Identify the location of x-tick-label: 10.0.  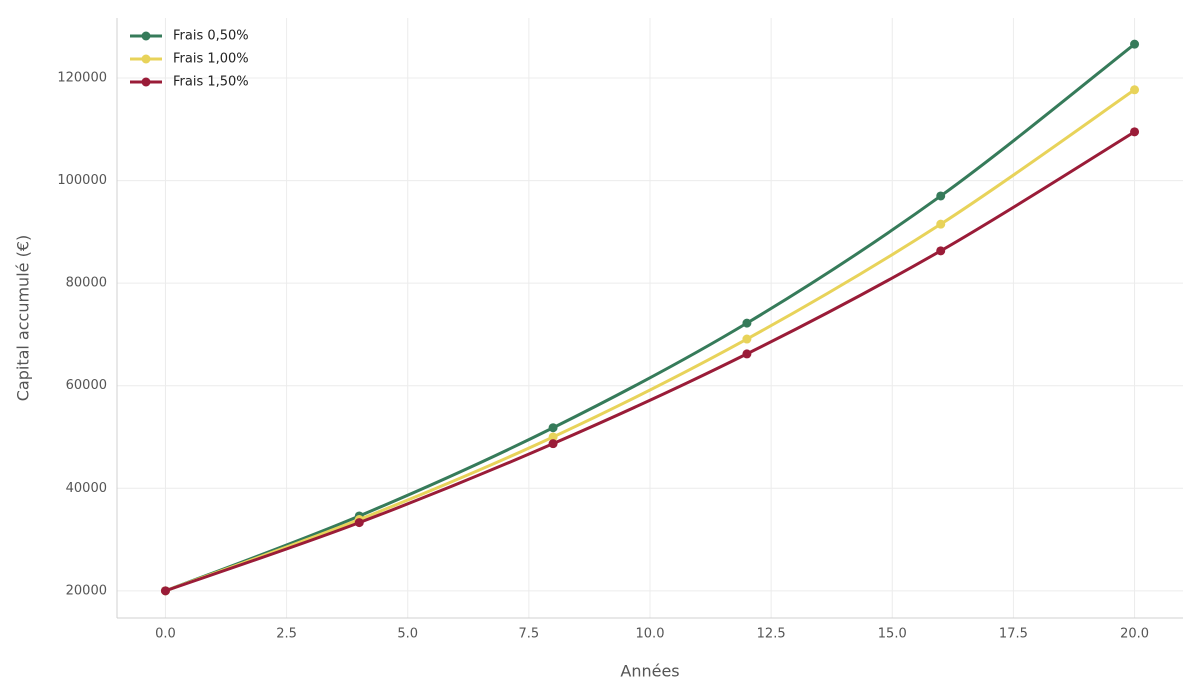
(650, 634).